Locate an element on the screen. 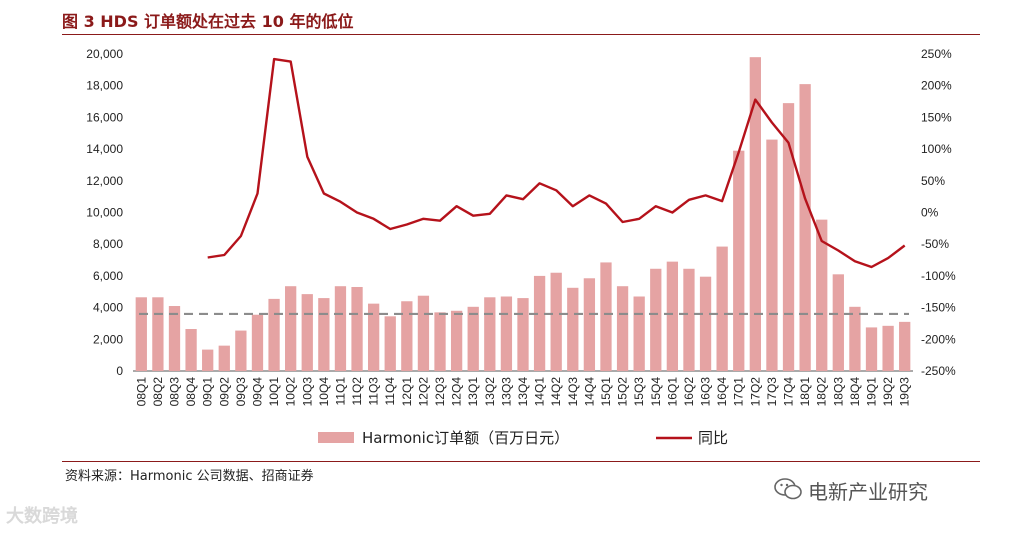 The height and width of the screenshot is (533, 1019). x-tick-label: 19Q2 is located at coordinates (888, 392).